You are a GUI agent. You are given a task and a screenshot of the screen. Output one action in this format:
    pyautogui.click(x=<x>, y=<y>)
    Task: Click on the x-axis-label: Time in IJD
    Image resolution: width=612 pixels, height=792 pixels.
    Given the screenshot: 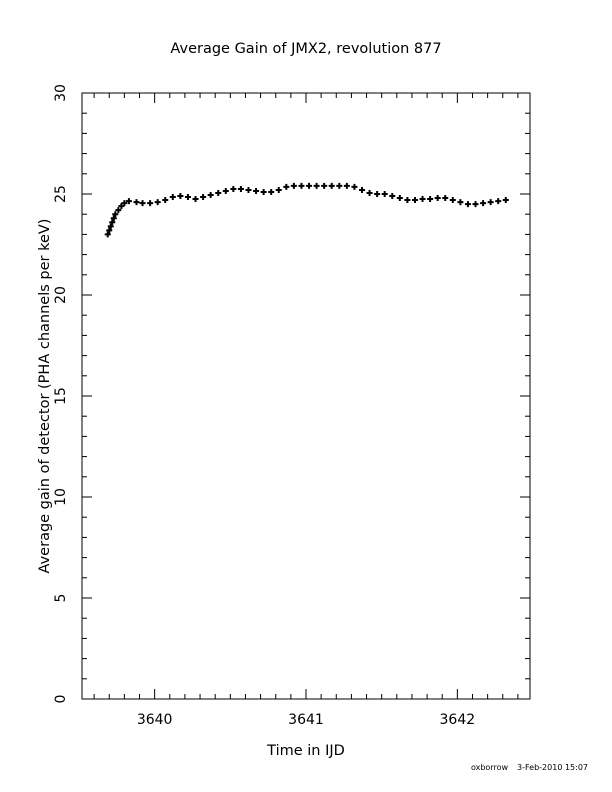 What is the action you would take?
    pyautogui.click(x=305, y=751)
    